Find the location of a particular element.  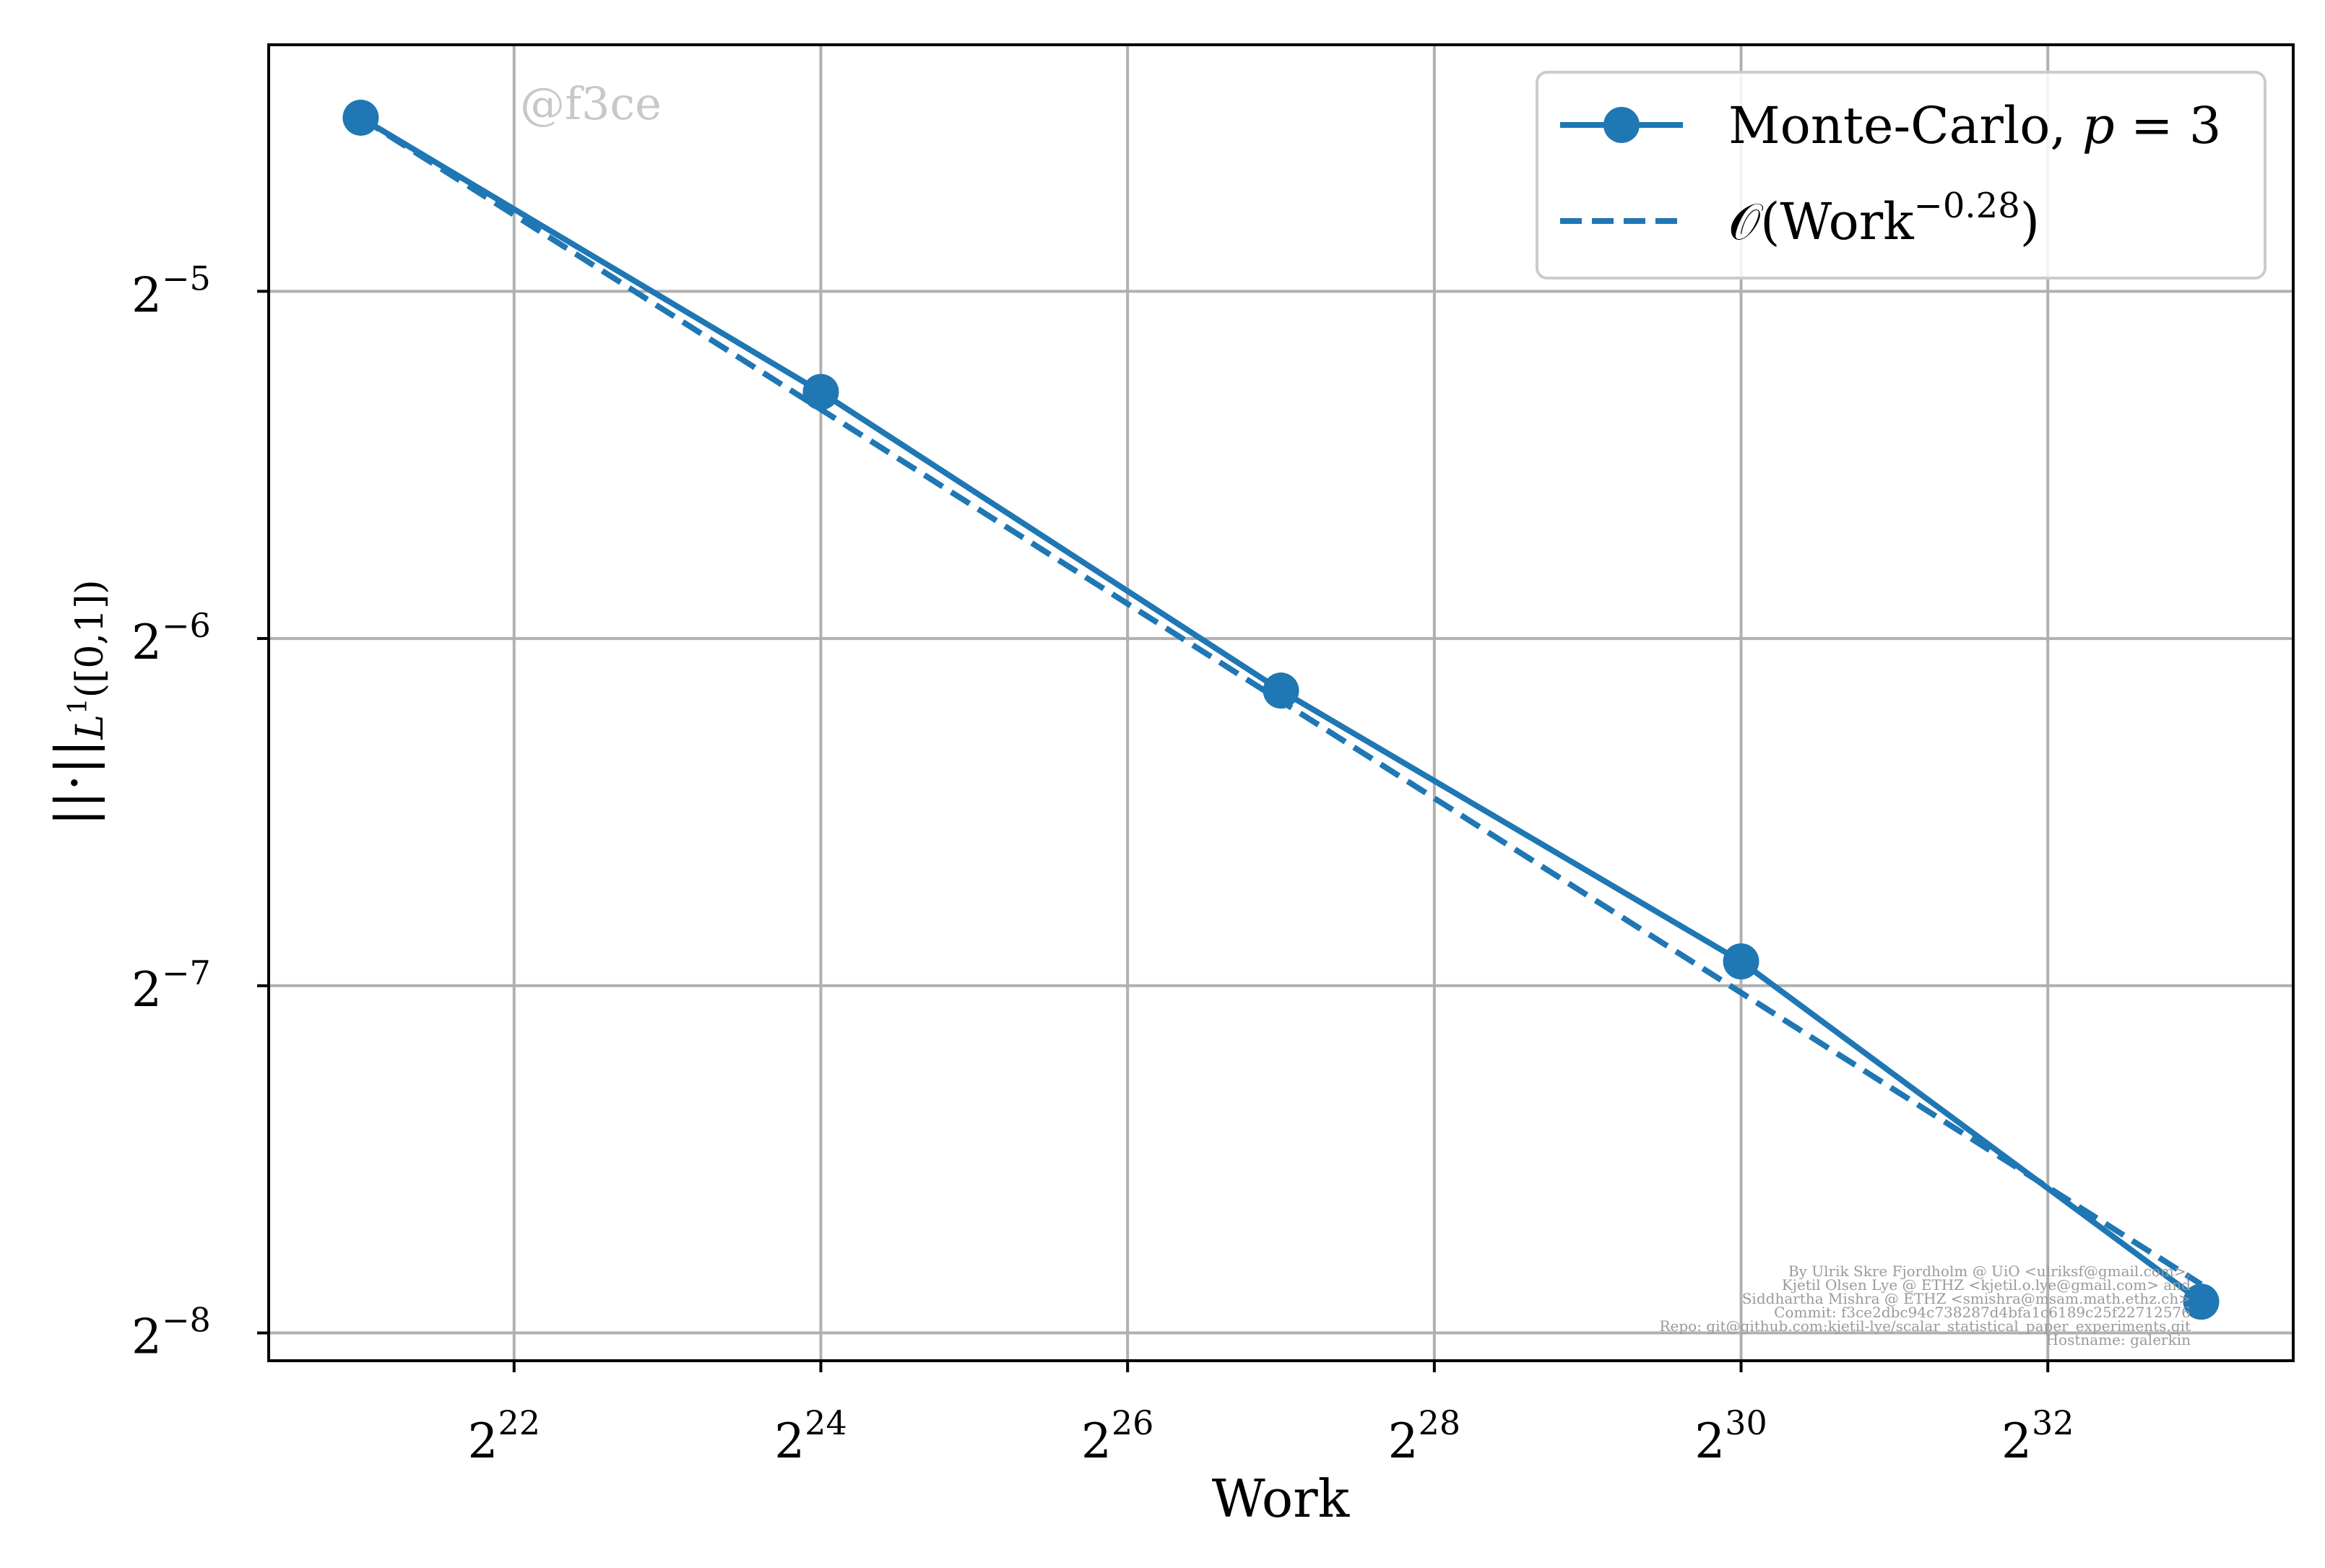

x-tick-exp: 30 is located at coordinates (1746, 1422).